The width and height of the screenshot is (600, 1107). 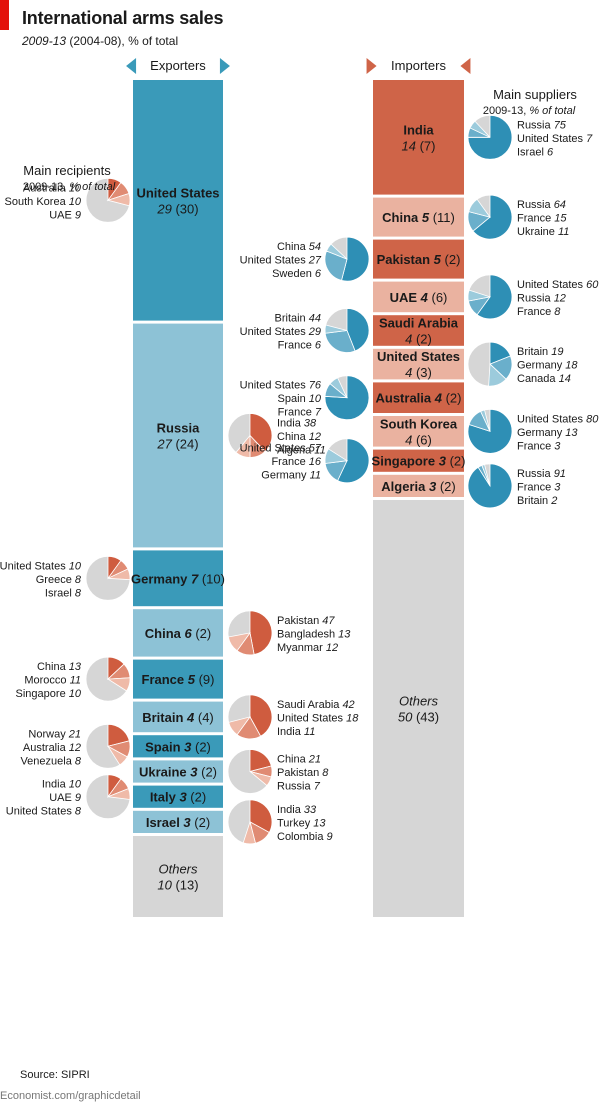 I want to click on chart-subtitle: 2009-13 (2004-08), % of total, so click(x=100, y=41).